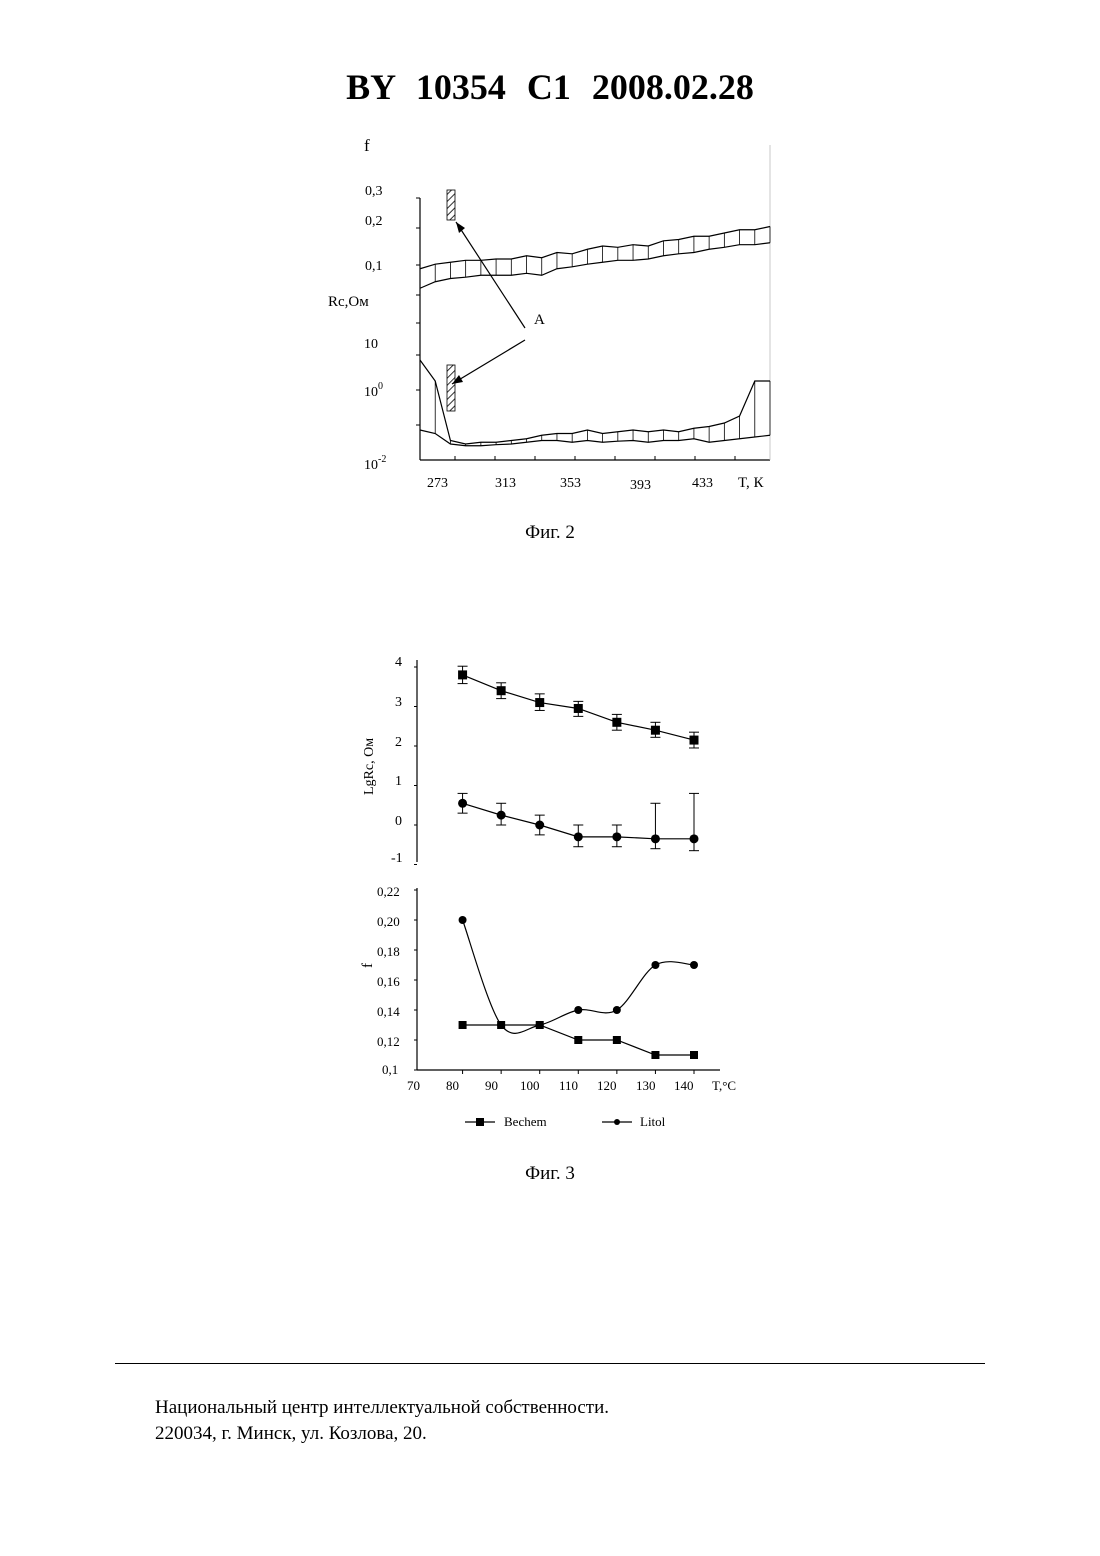  Describe the element at coordinates (388, 891) in the screenshot. I see `fig3-bottom-ytick: 0,22` at that location.